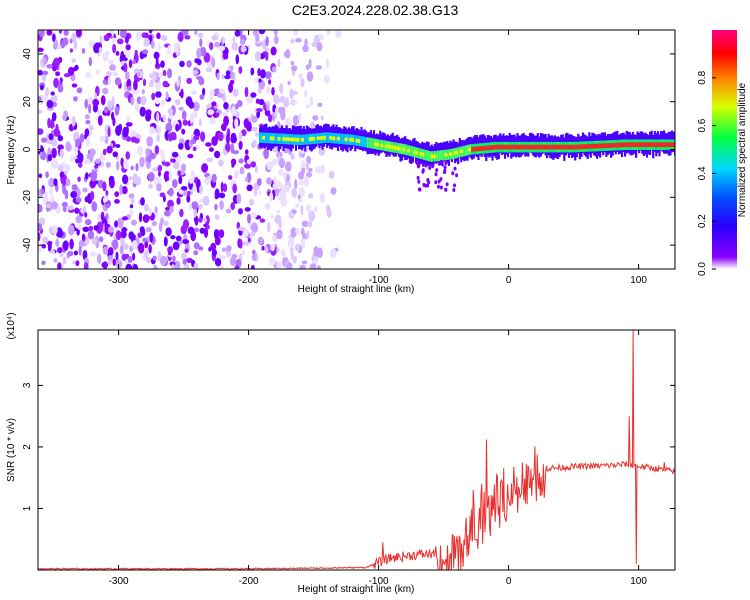  What do you see at coordinates (702, 173) in the screenshot?
I see `colorbar-tick-label: 0.4` at bounding box center [702, 173].